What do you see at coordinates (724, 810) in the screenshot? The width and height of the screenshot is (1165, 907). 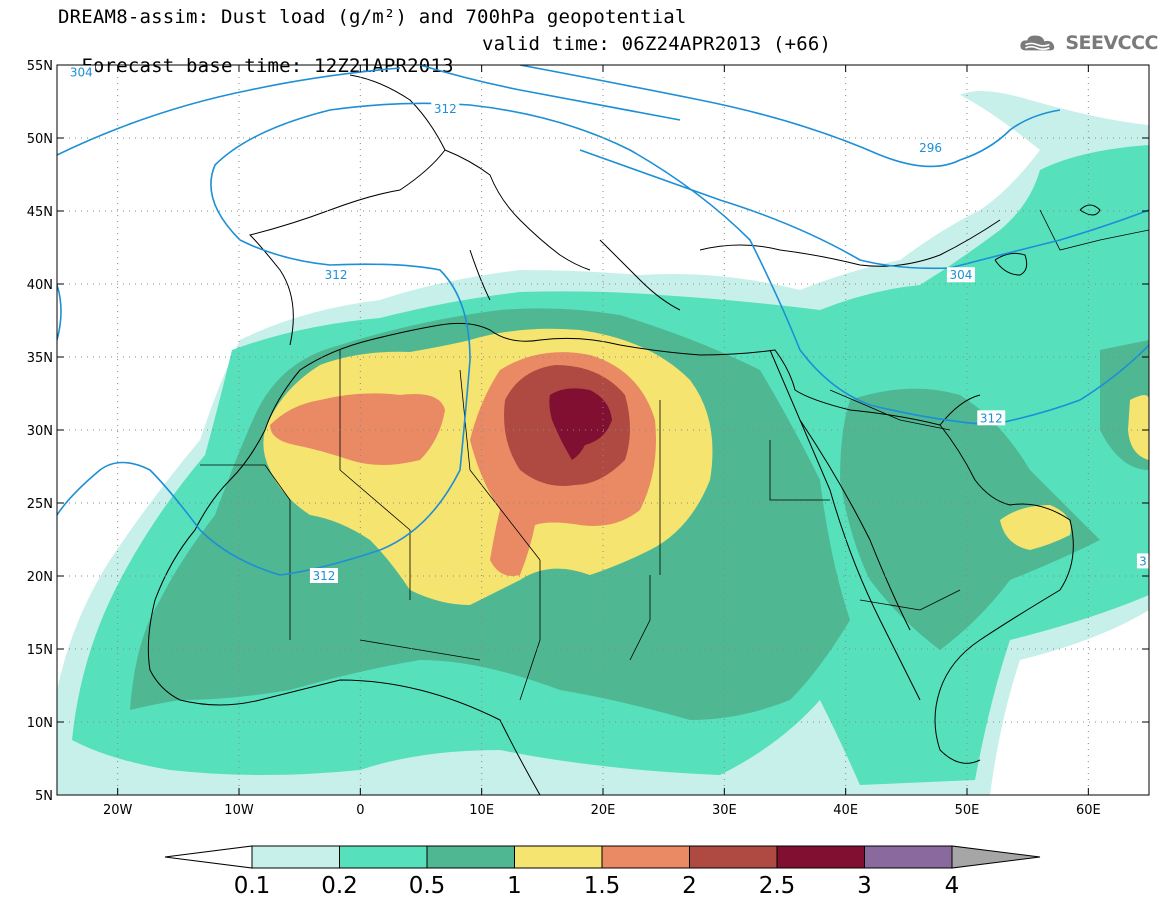 I see `lon-tick-label: 30E` at bounding box center [724, 810].